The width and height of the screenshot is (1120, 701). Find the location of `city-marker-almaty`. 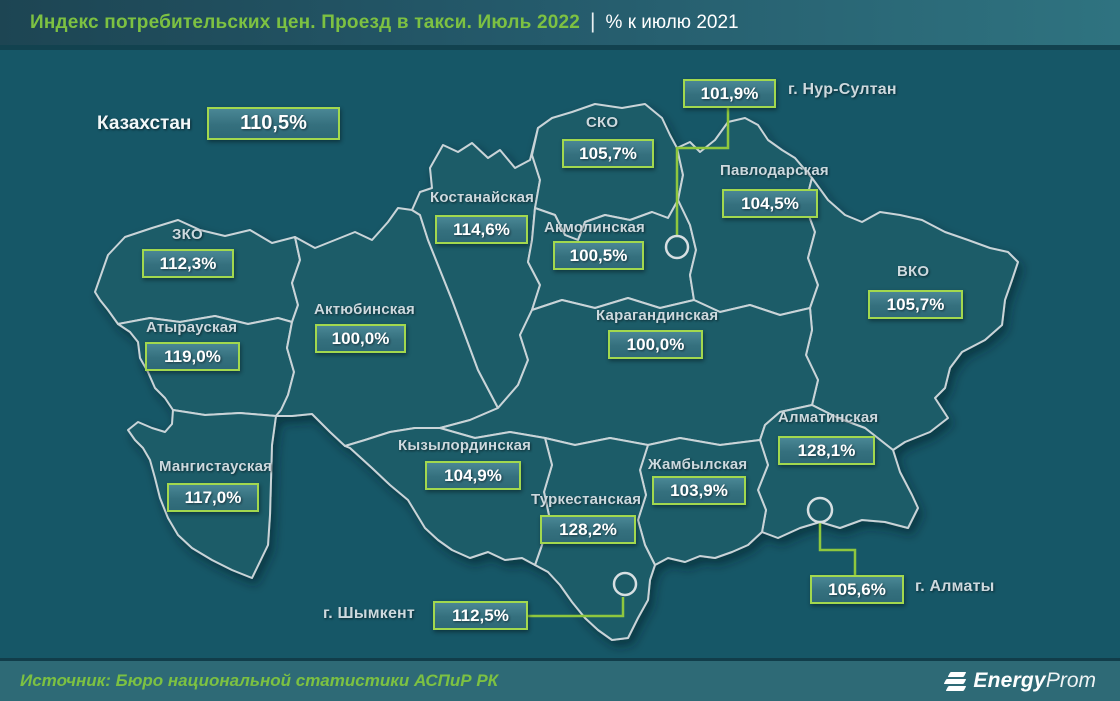

city-marker-almaty is located at coordinates (820, 510).